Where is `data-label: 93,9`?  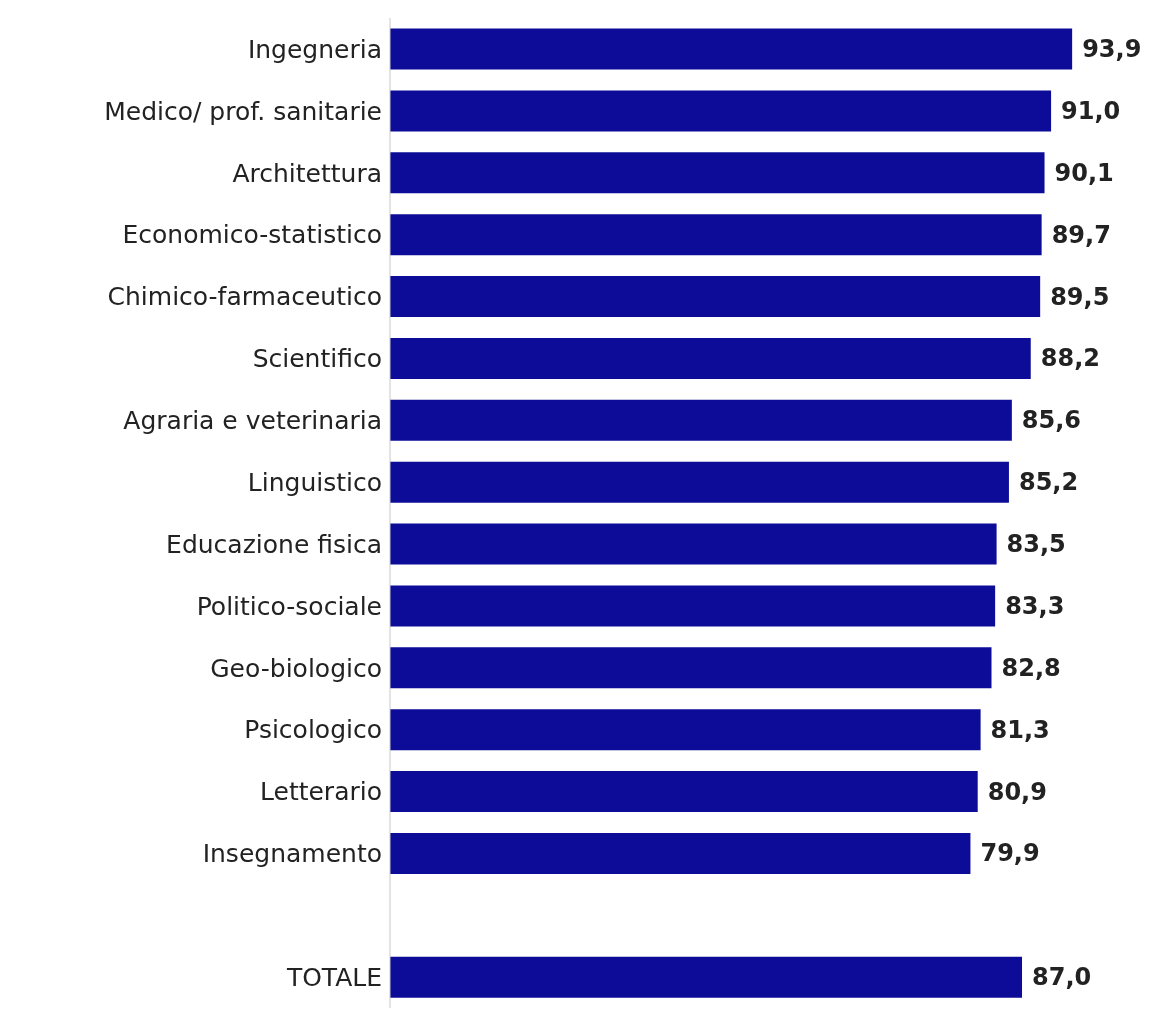
data-label: 93,9 is located at coordinates (1112, 49).